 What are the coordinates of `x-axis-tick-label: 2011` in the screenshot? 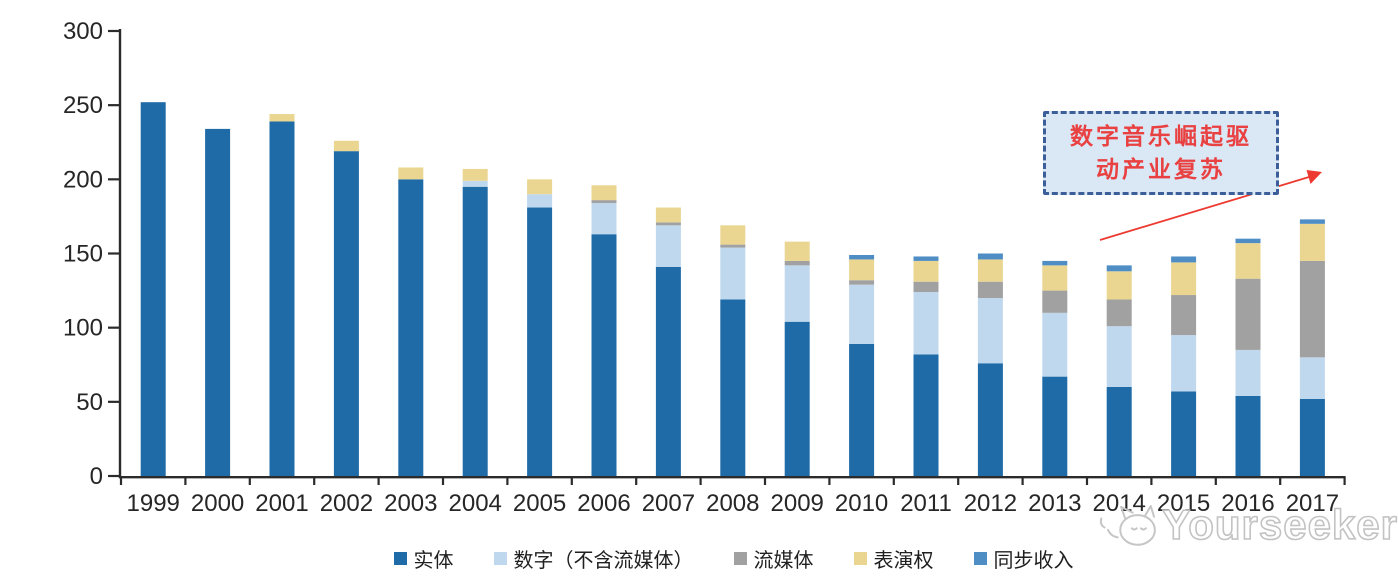 It's located at (926, 503).